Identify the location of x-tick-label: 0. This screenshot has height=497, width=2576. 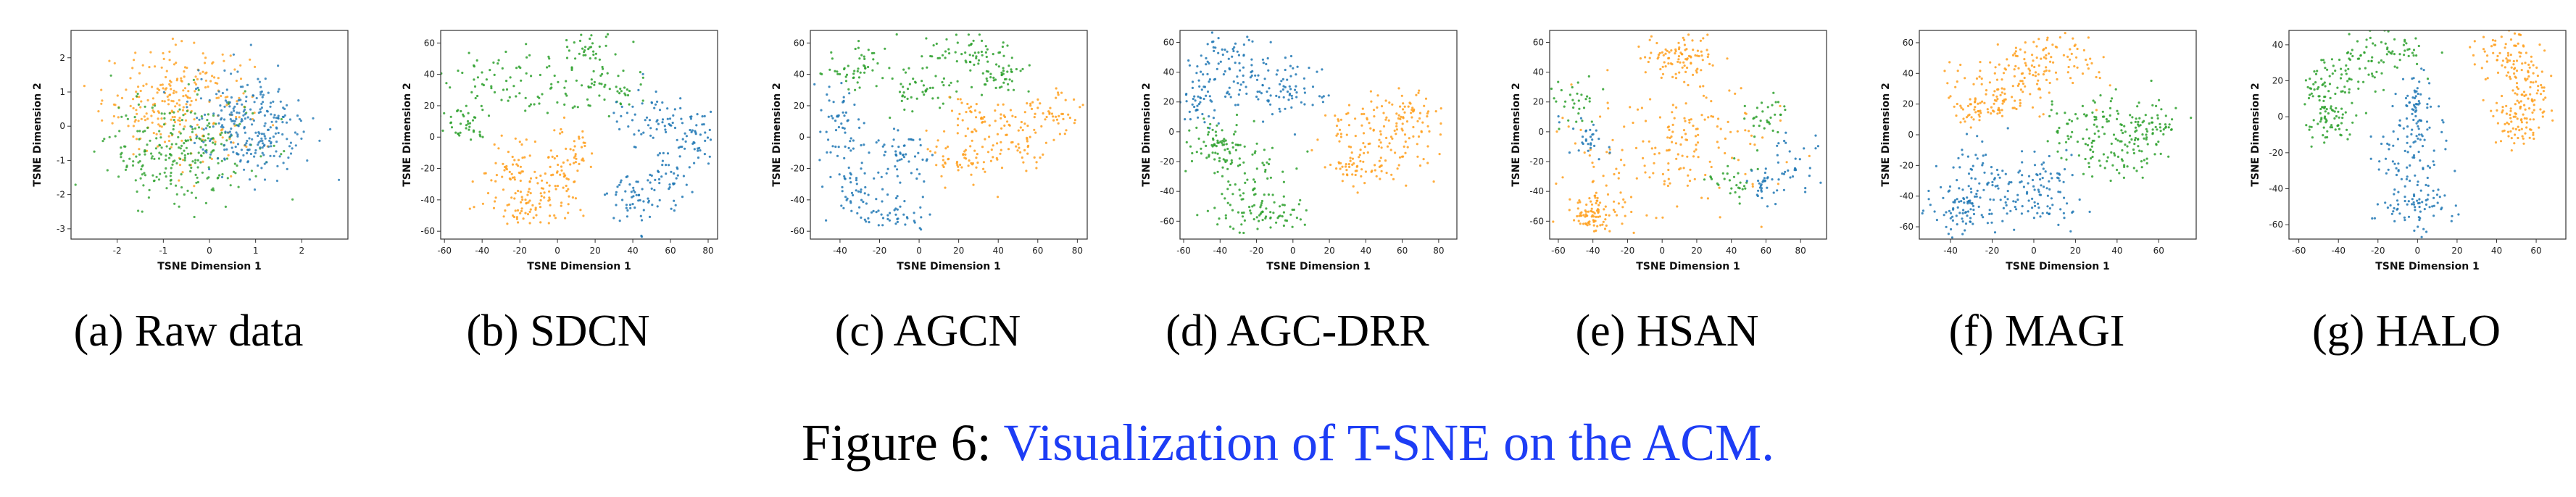
(1662, 251).